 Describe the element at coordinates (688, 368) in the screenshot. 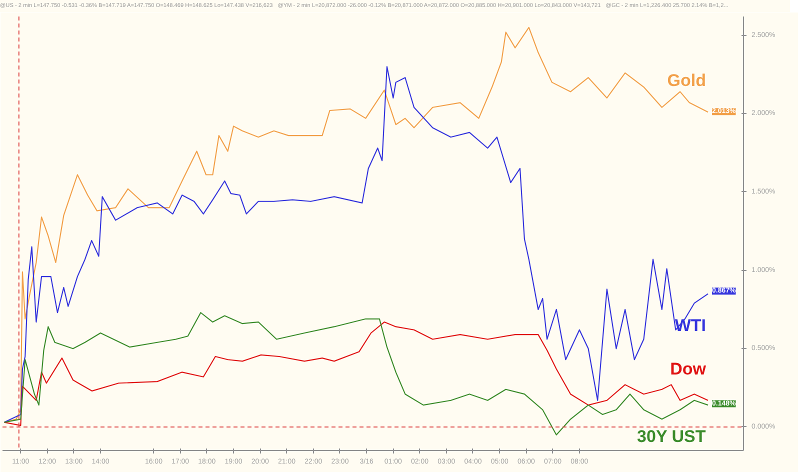

I see `series-label: Dow` at that location.